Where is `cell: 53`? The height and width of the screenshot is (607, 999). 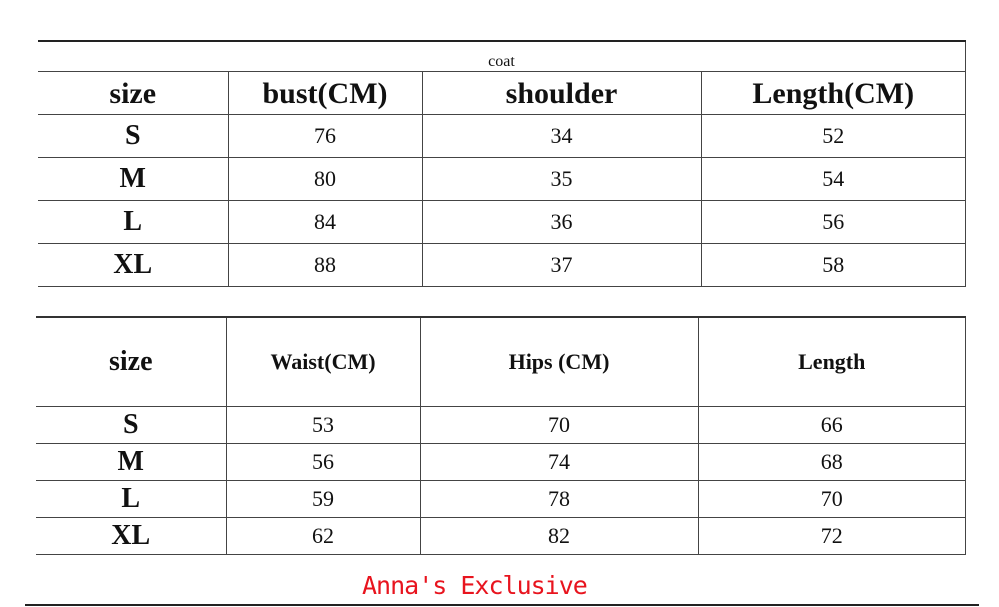
cell: 53 is located at coordinates (323, 425).